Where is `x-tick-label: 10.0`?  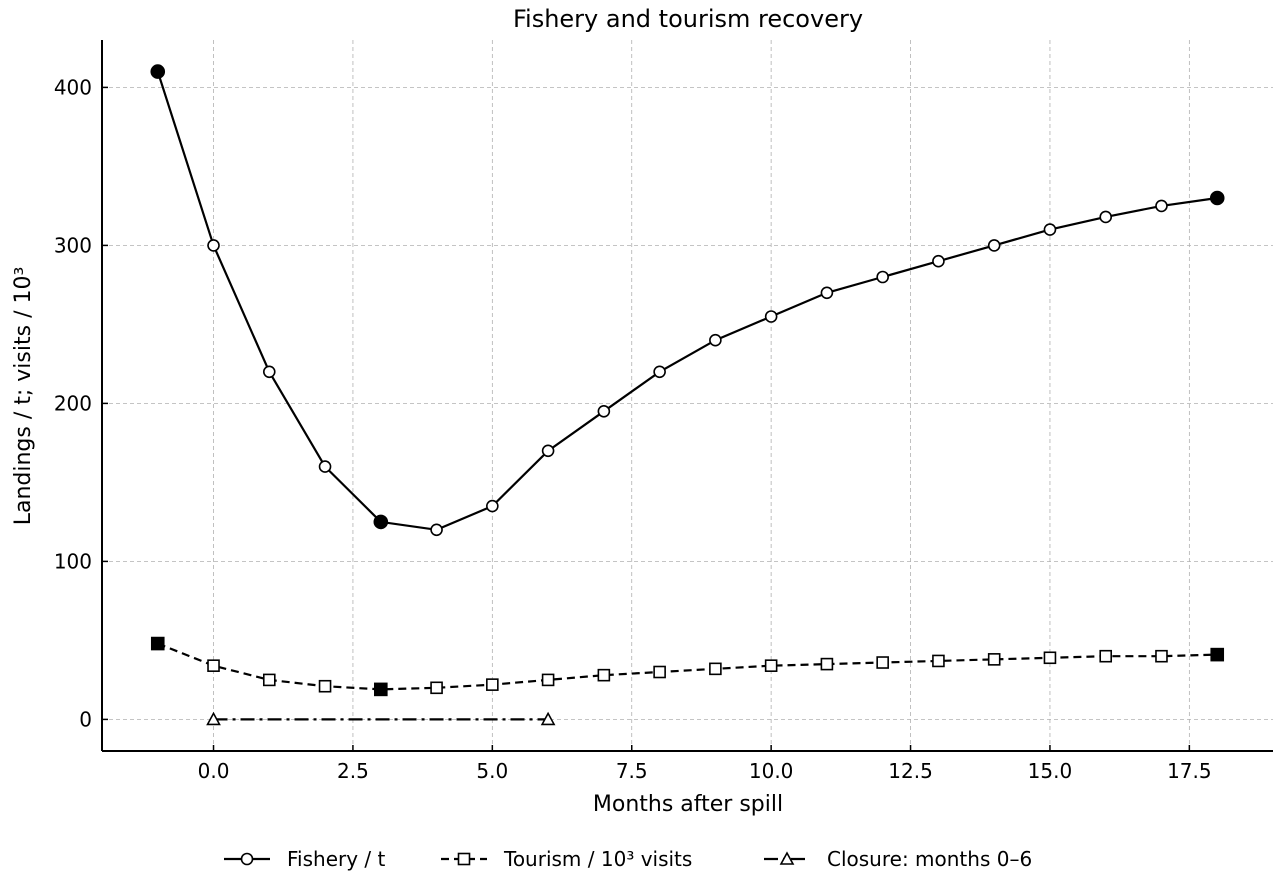 x-tick-label: 10.0 is located at coordinates (771, 771).